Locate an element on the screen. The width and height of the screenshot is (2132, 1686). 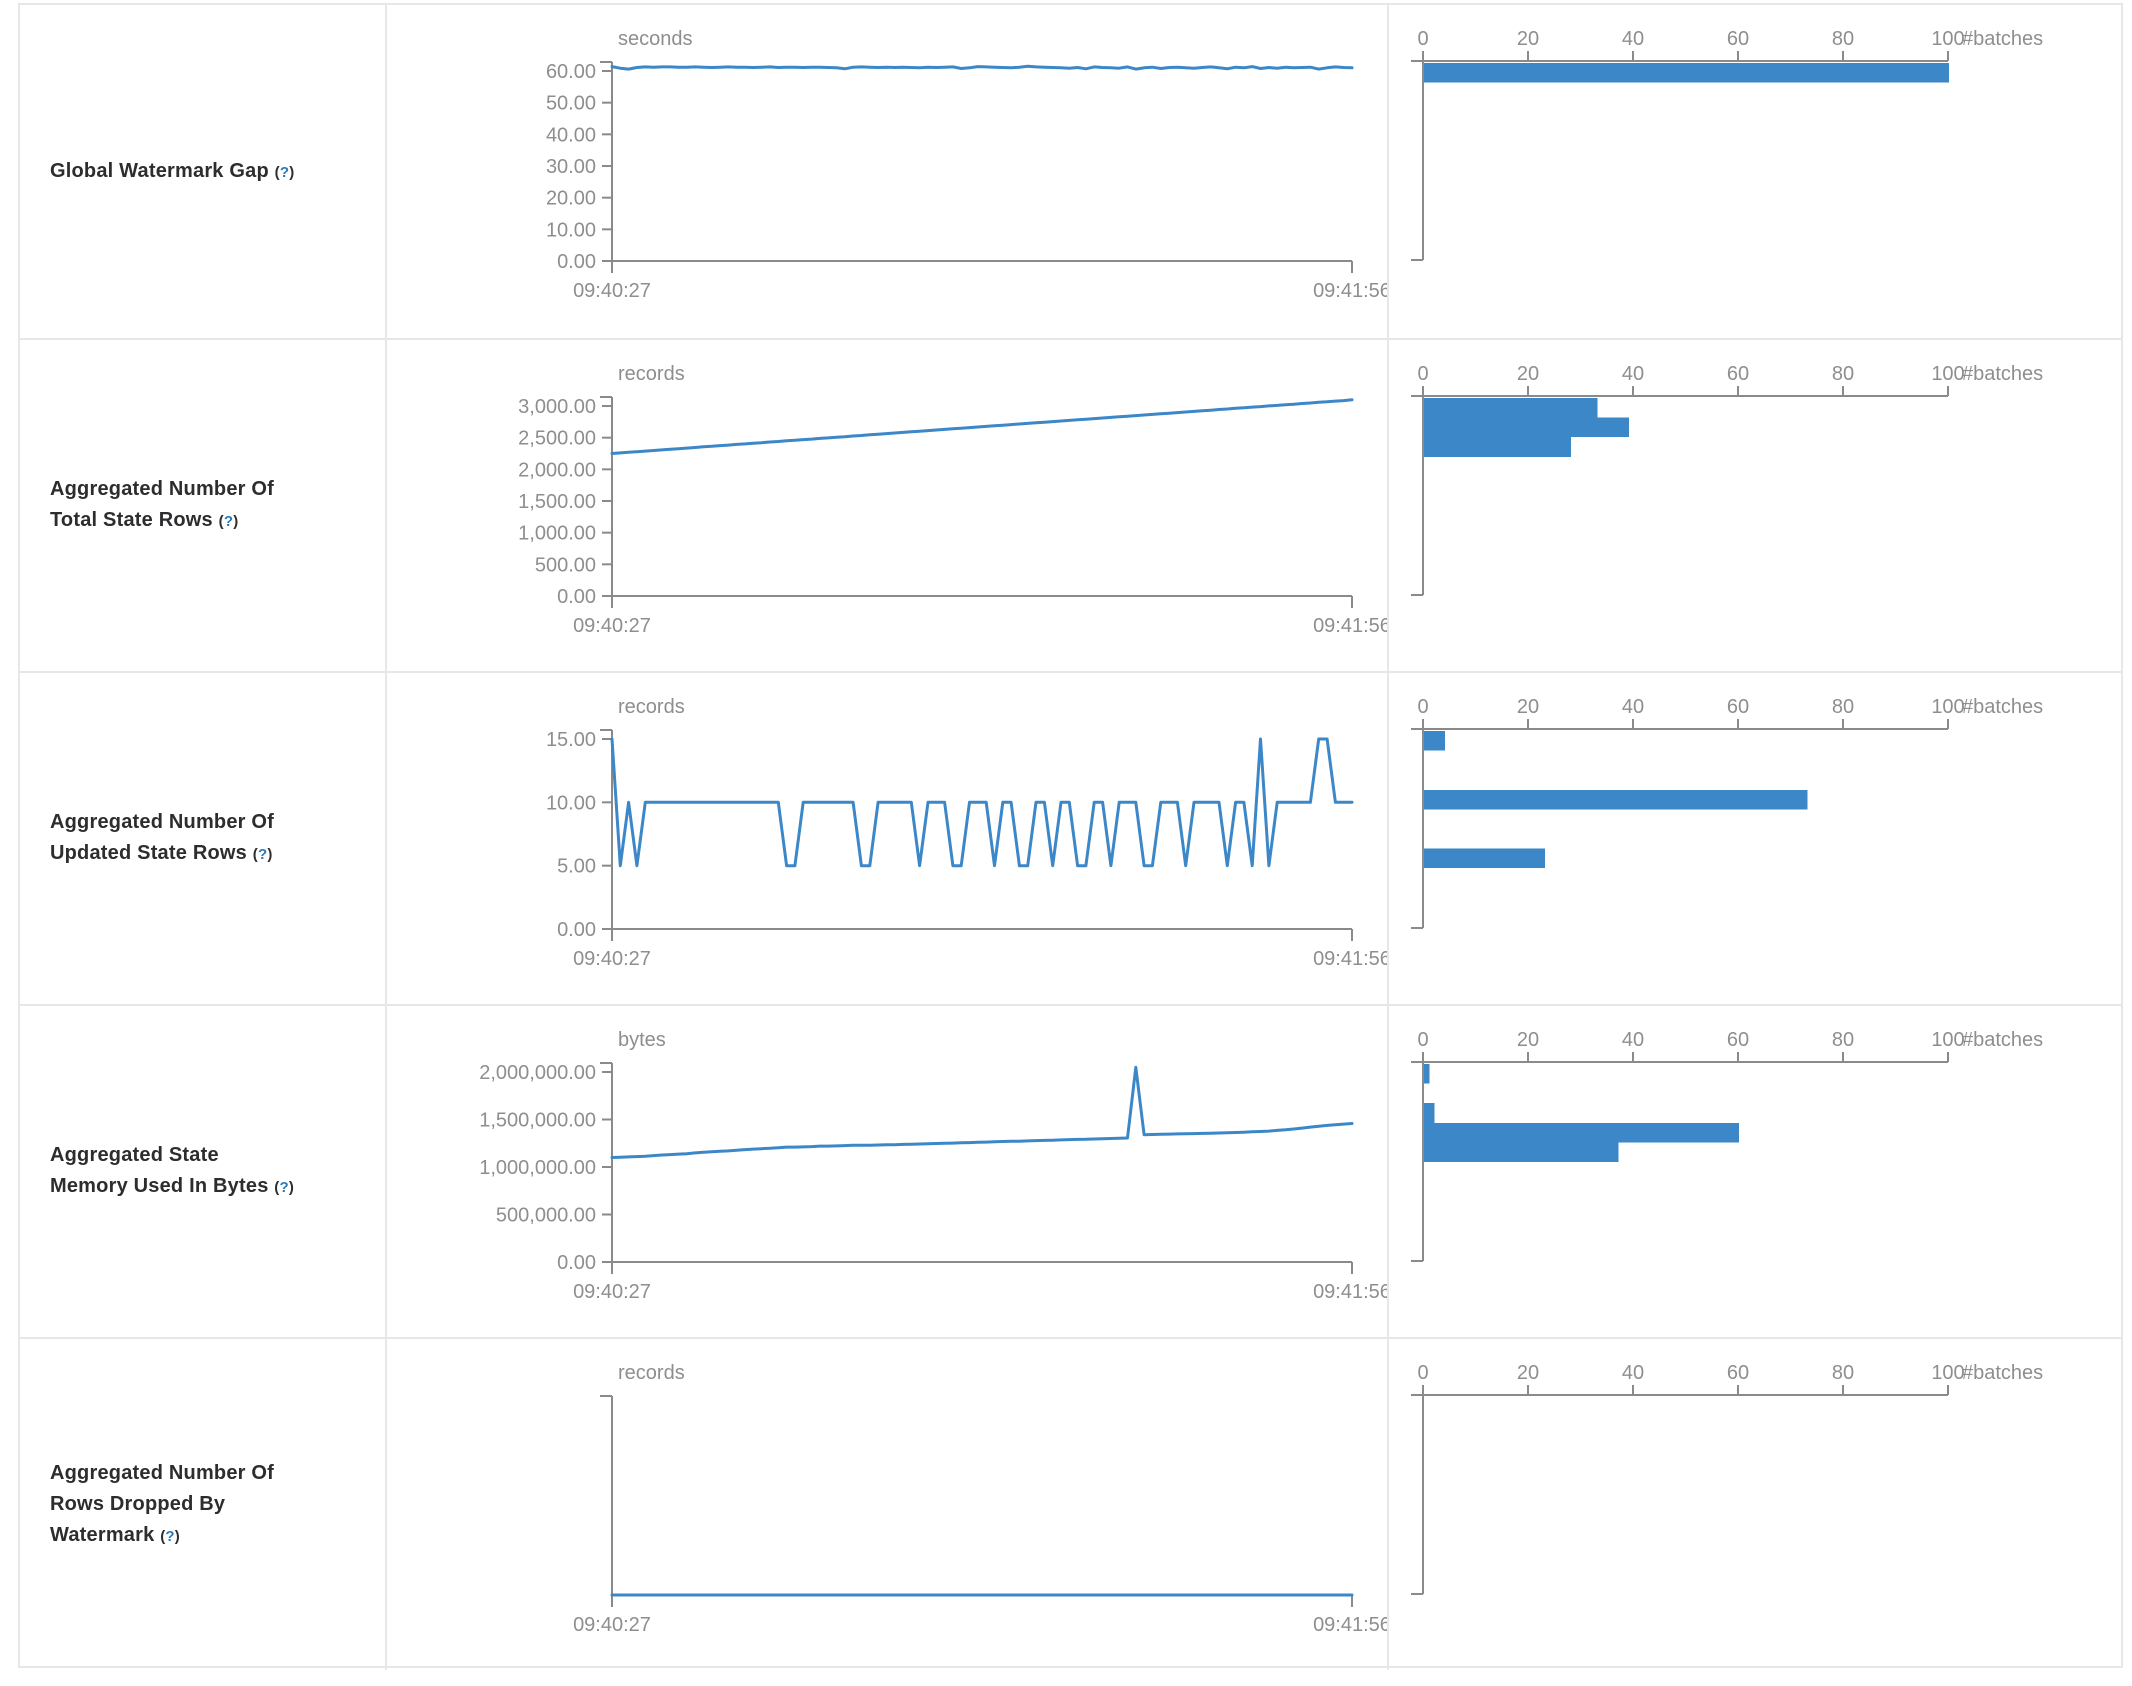
timeline-line-chart: records 09:40:27 09:41:56 is located at coordinates (980, 1499).